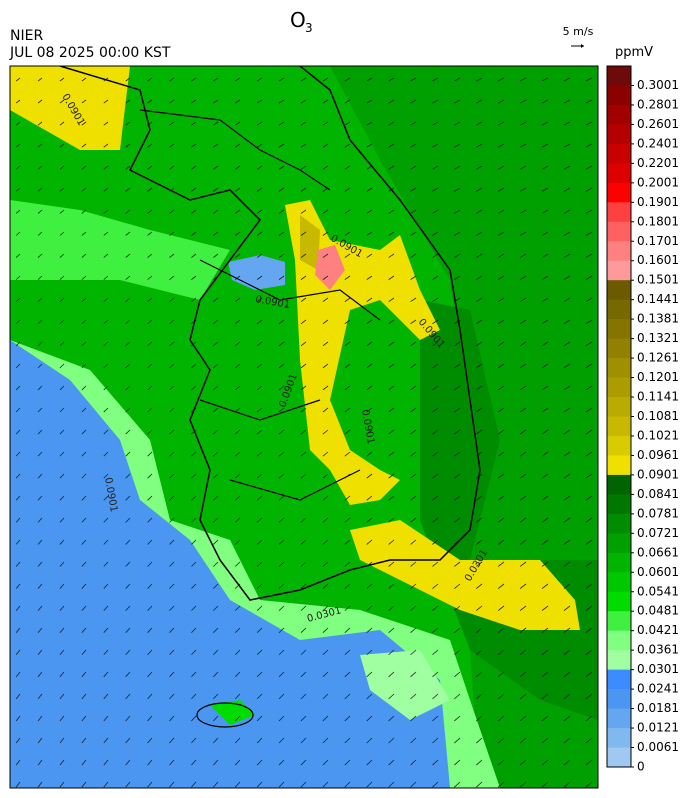 This screenshot has width=692, height=798. What do you see at coordinates (658, 241) in the screenshot?
I see `colorbar-label: 0.1701` at bounding box center [658, 241].